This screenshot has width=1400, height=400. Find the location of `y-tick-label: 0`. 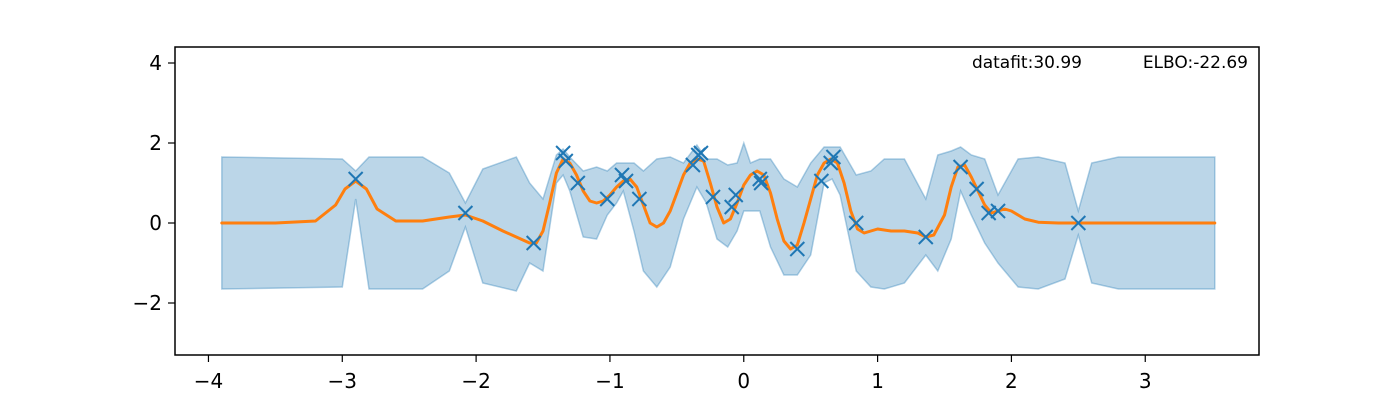

y-tick-label: 0 is located at coordinates (155, 223).